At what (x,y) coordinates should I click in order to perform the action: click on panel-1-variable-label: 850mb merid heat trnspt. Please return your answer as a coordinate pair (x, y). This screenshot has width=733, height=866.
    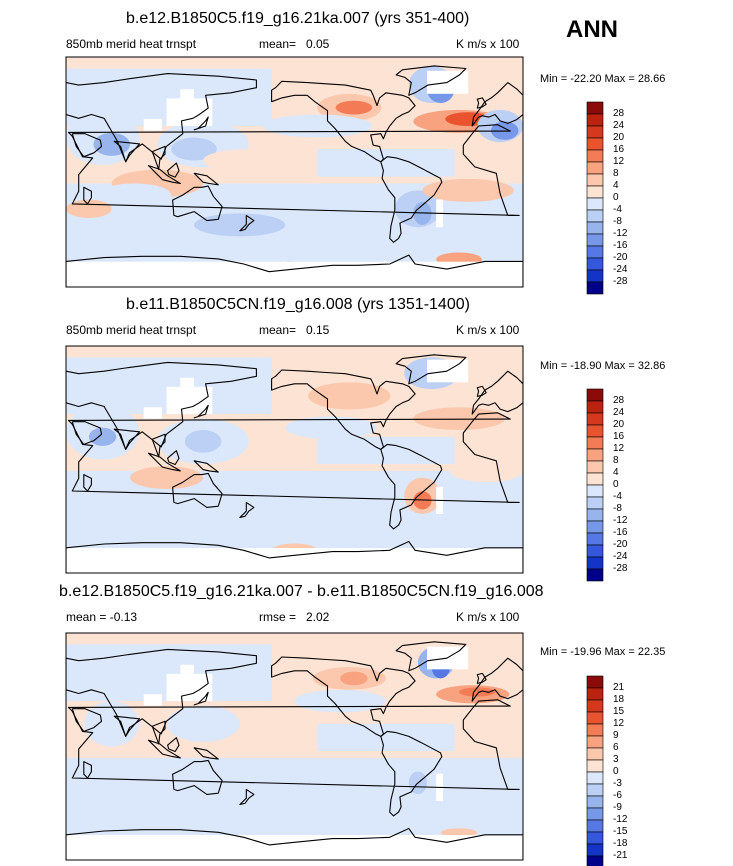
    Looking at the image, I should click on (131, 44).